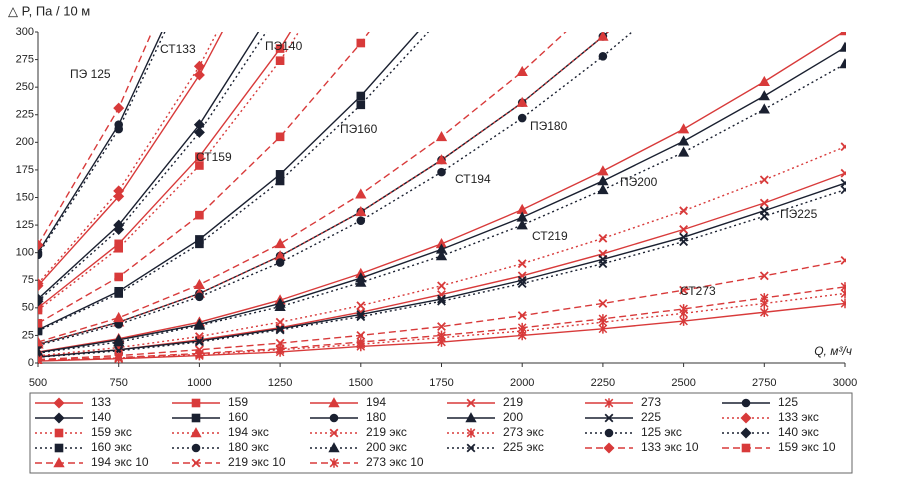  I want to click on x-tick-label: 2500, so click(683, 383).